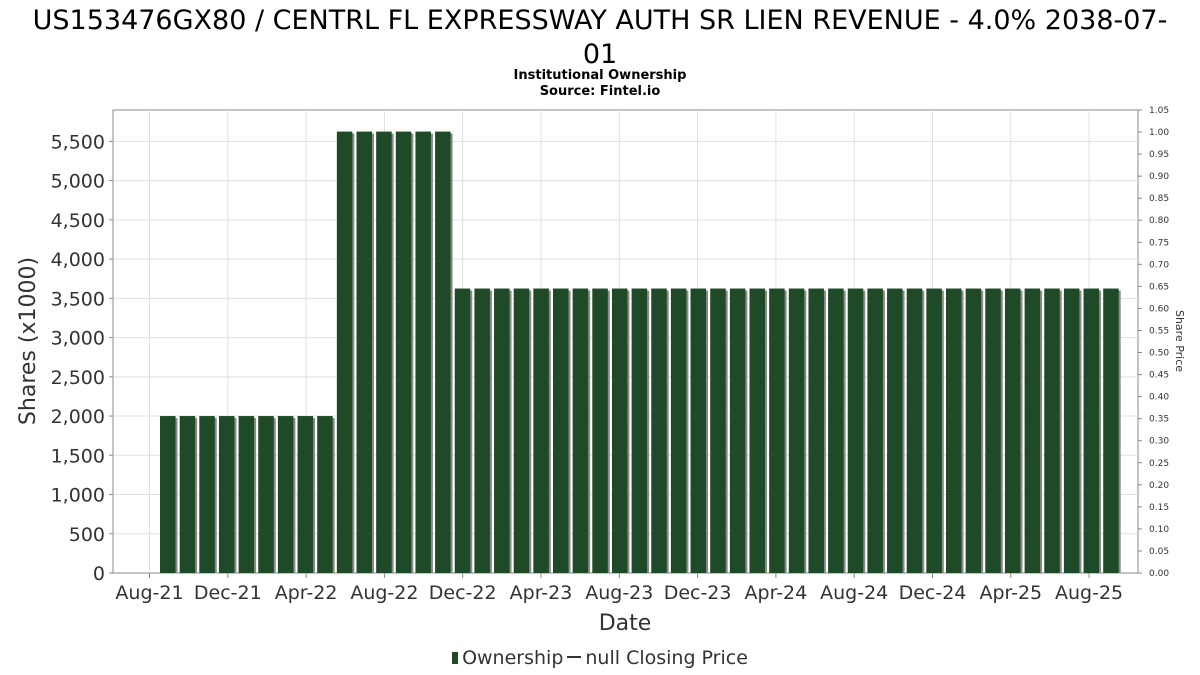 The width and height of the screenshot is (1200, 675). What do you see at coordinates (513, 658) in the screenshot?
I see `legend-ownership-label: Ownership` at bounding box center [513, 658].